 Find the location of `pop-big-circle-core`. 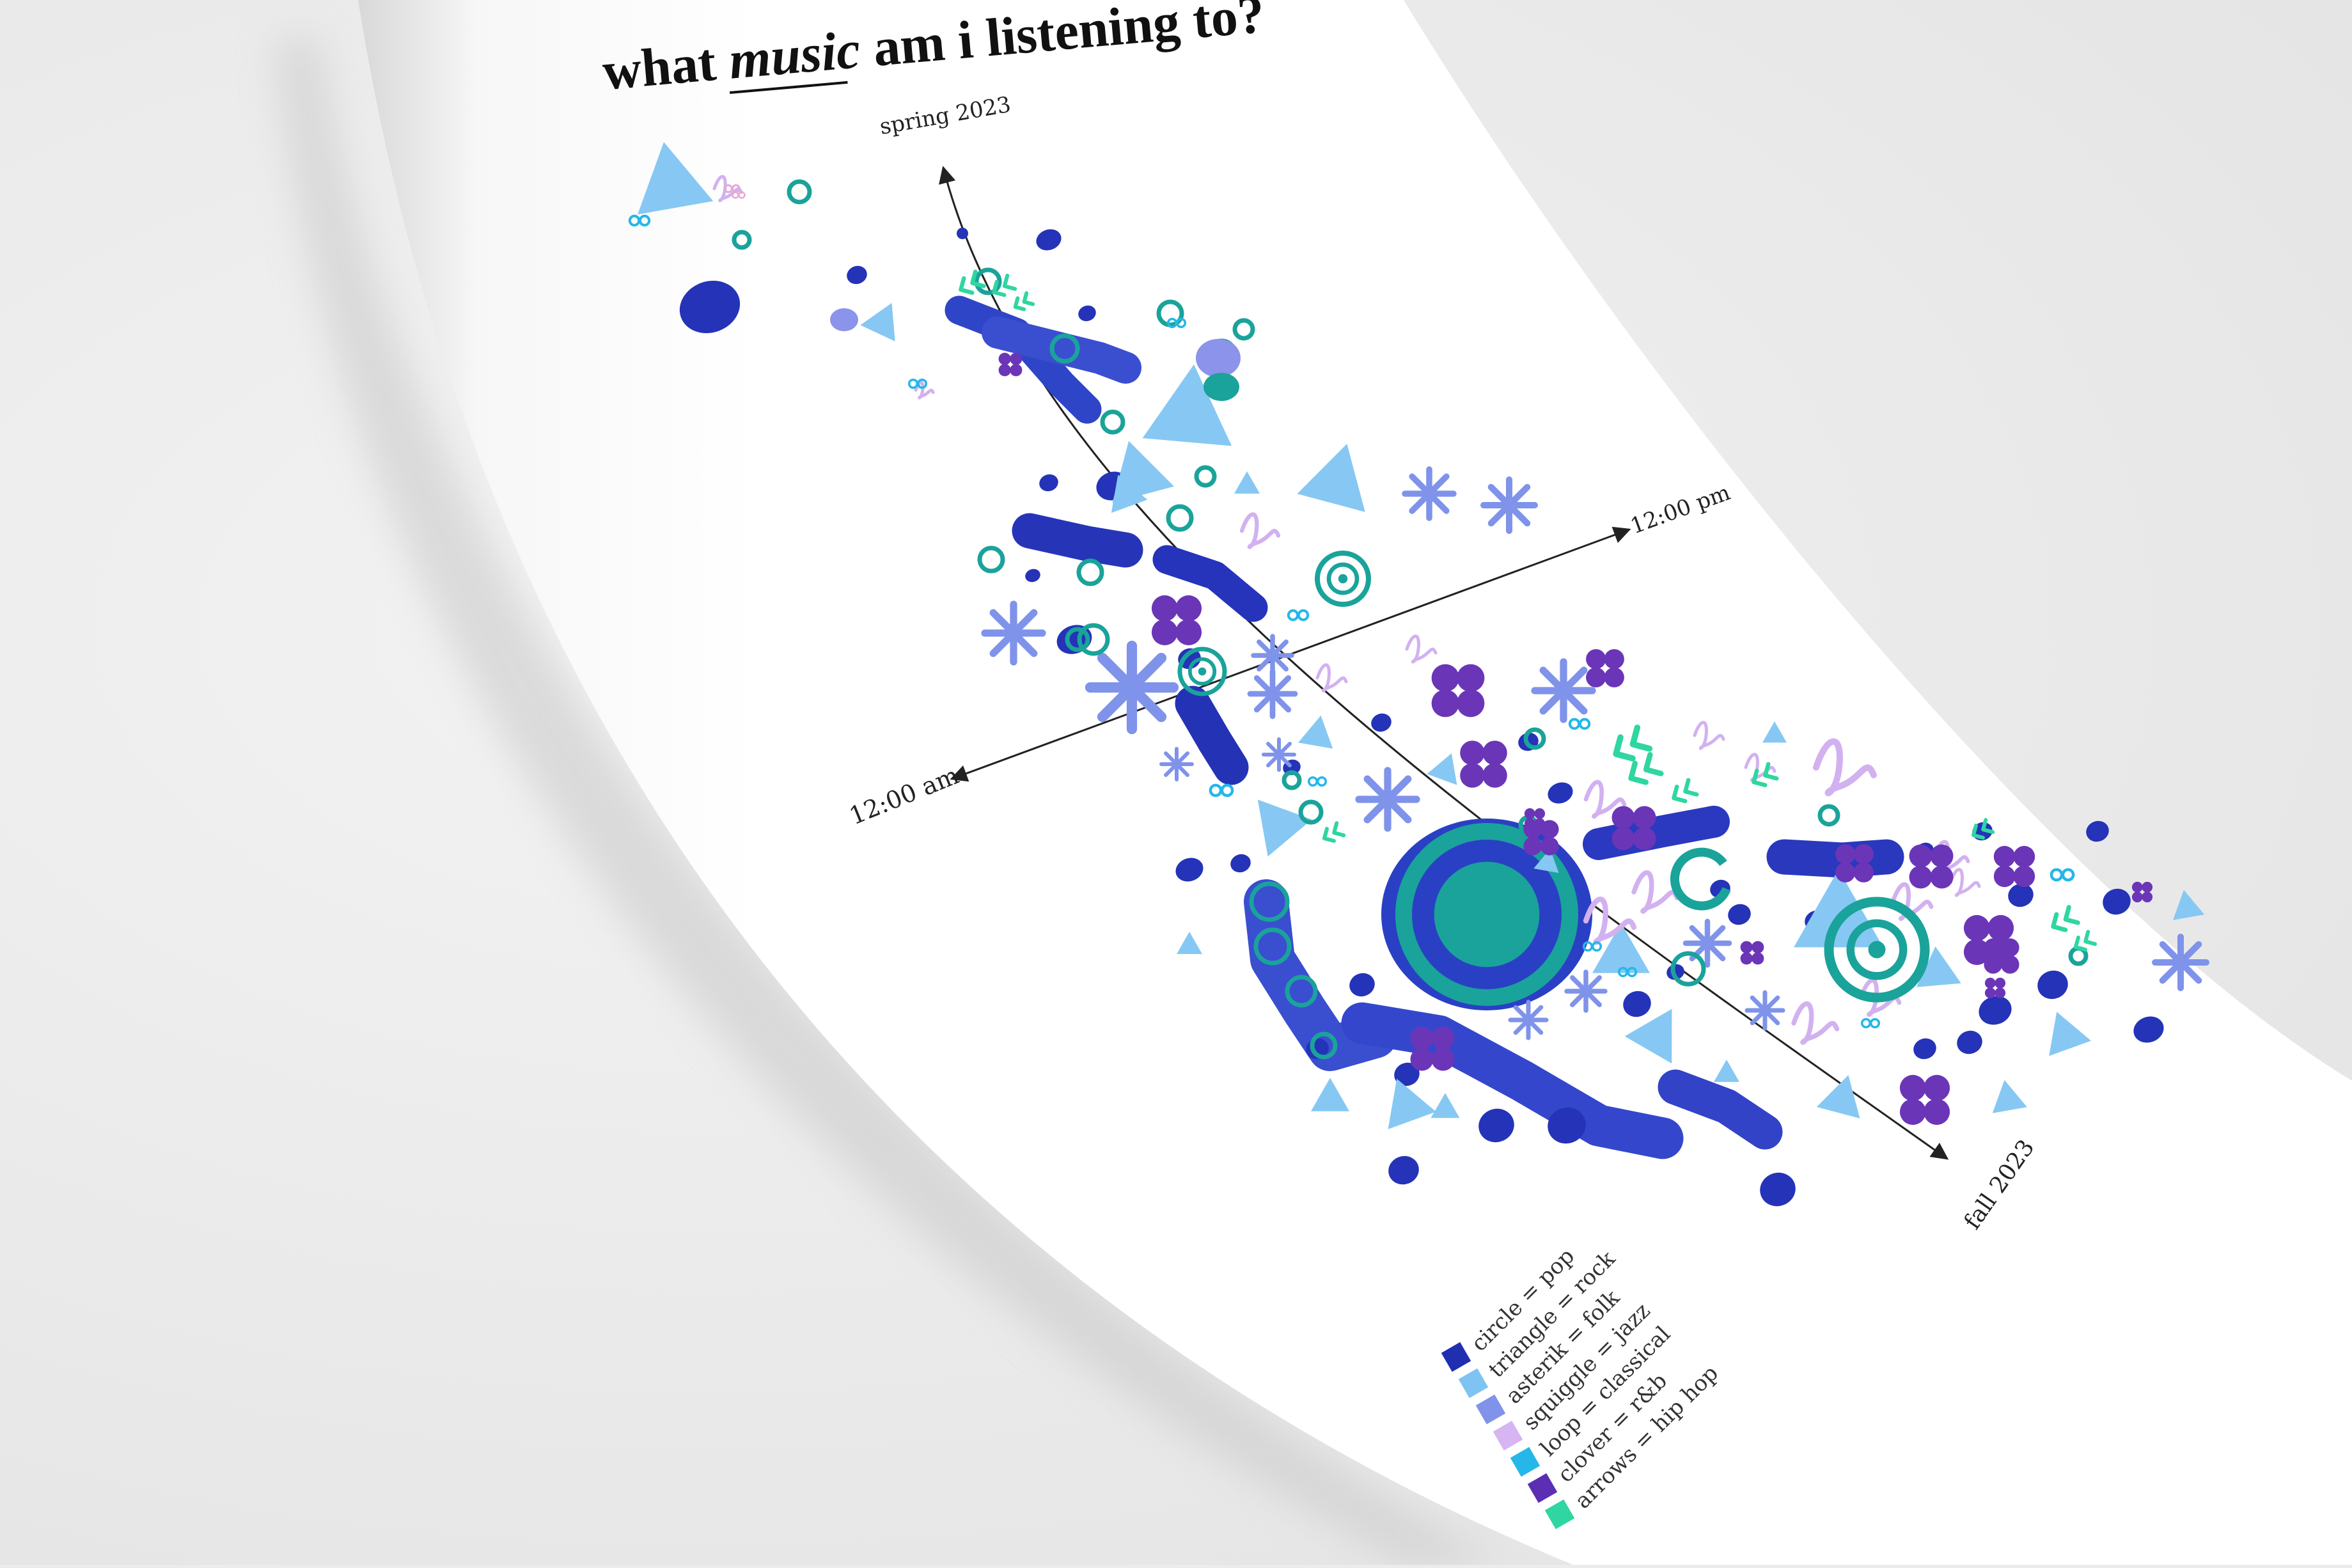

pop-big-circle-core is located at coordinates (1487, 914).